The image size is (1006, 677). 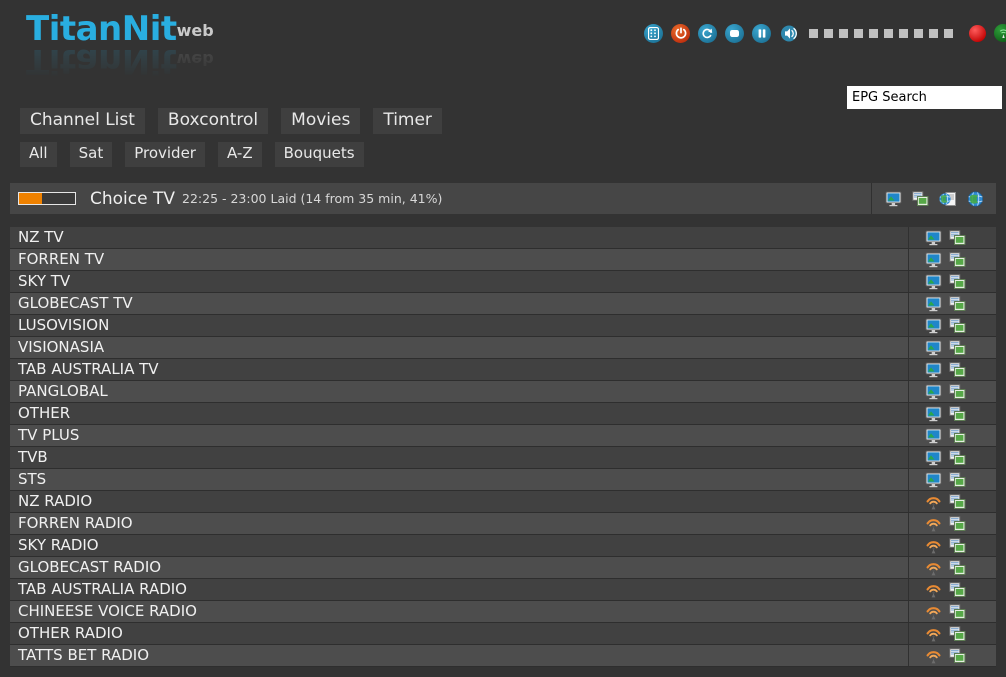 I want to click on channel-row: STS, so click(x=503, y=480).